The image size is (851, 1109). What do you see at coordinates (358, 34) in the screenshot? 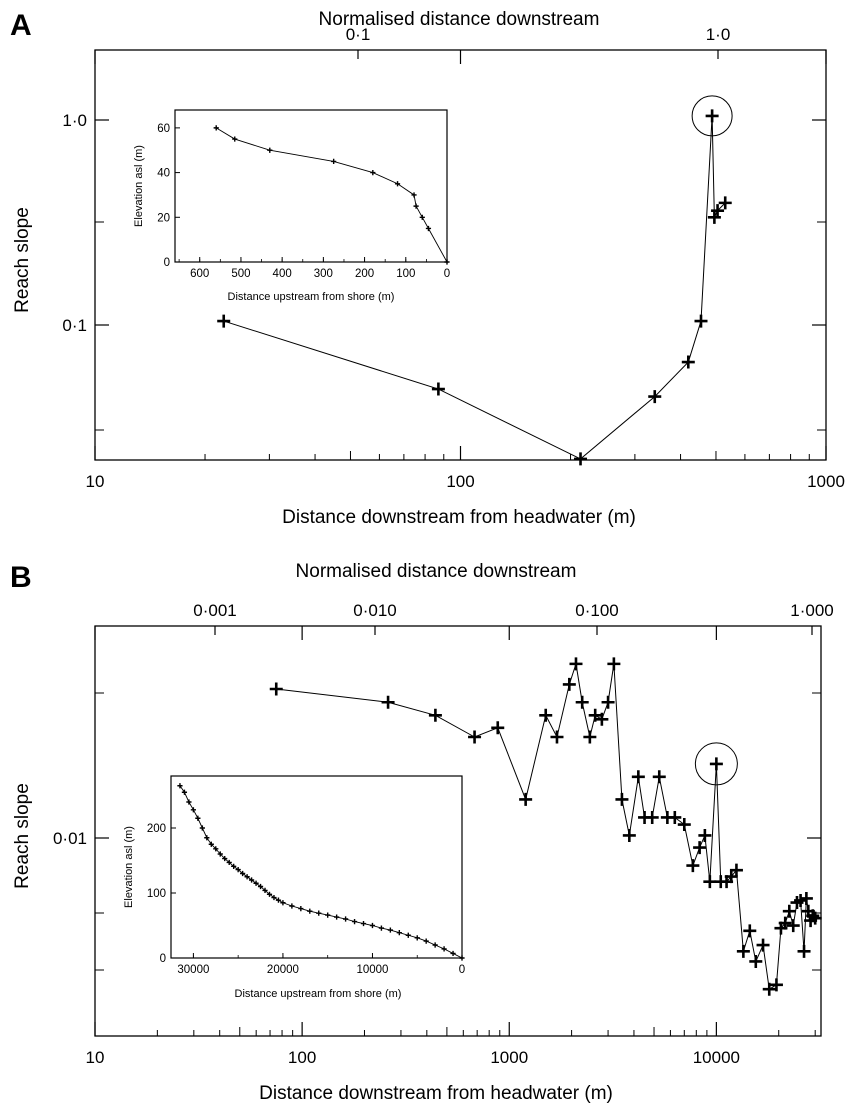
I see `top-tick-label-a: 0·1` at bounding box center [358, 34].